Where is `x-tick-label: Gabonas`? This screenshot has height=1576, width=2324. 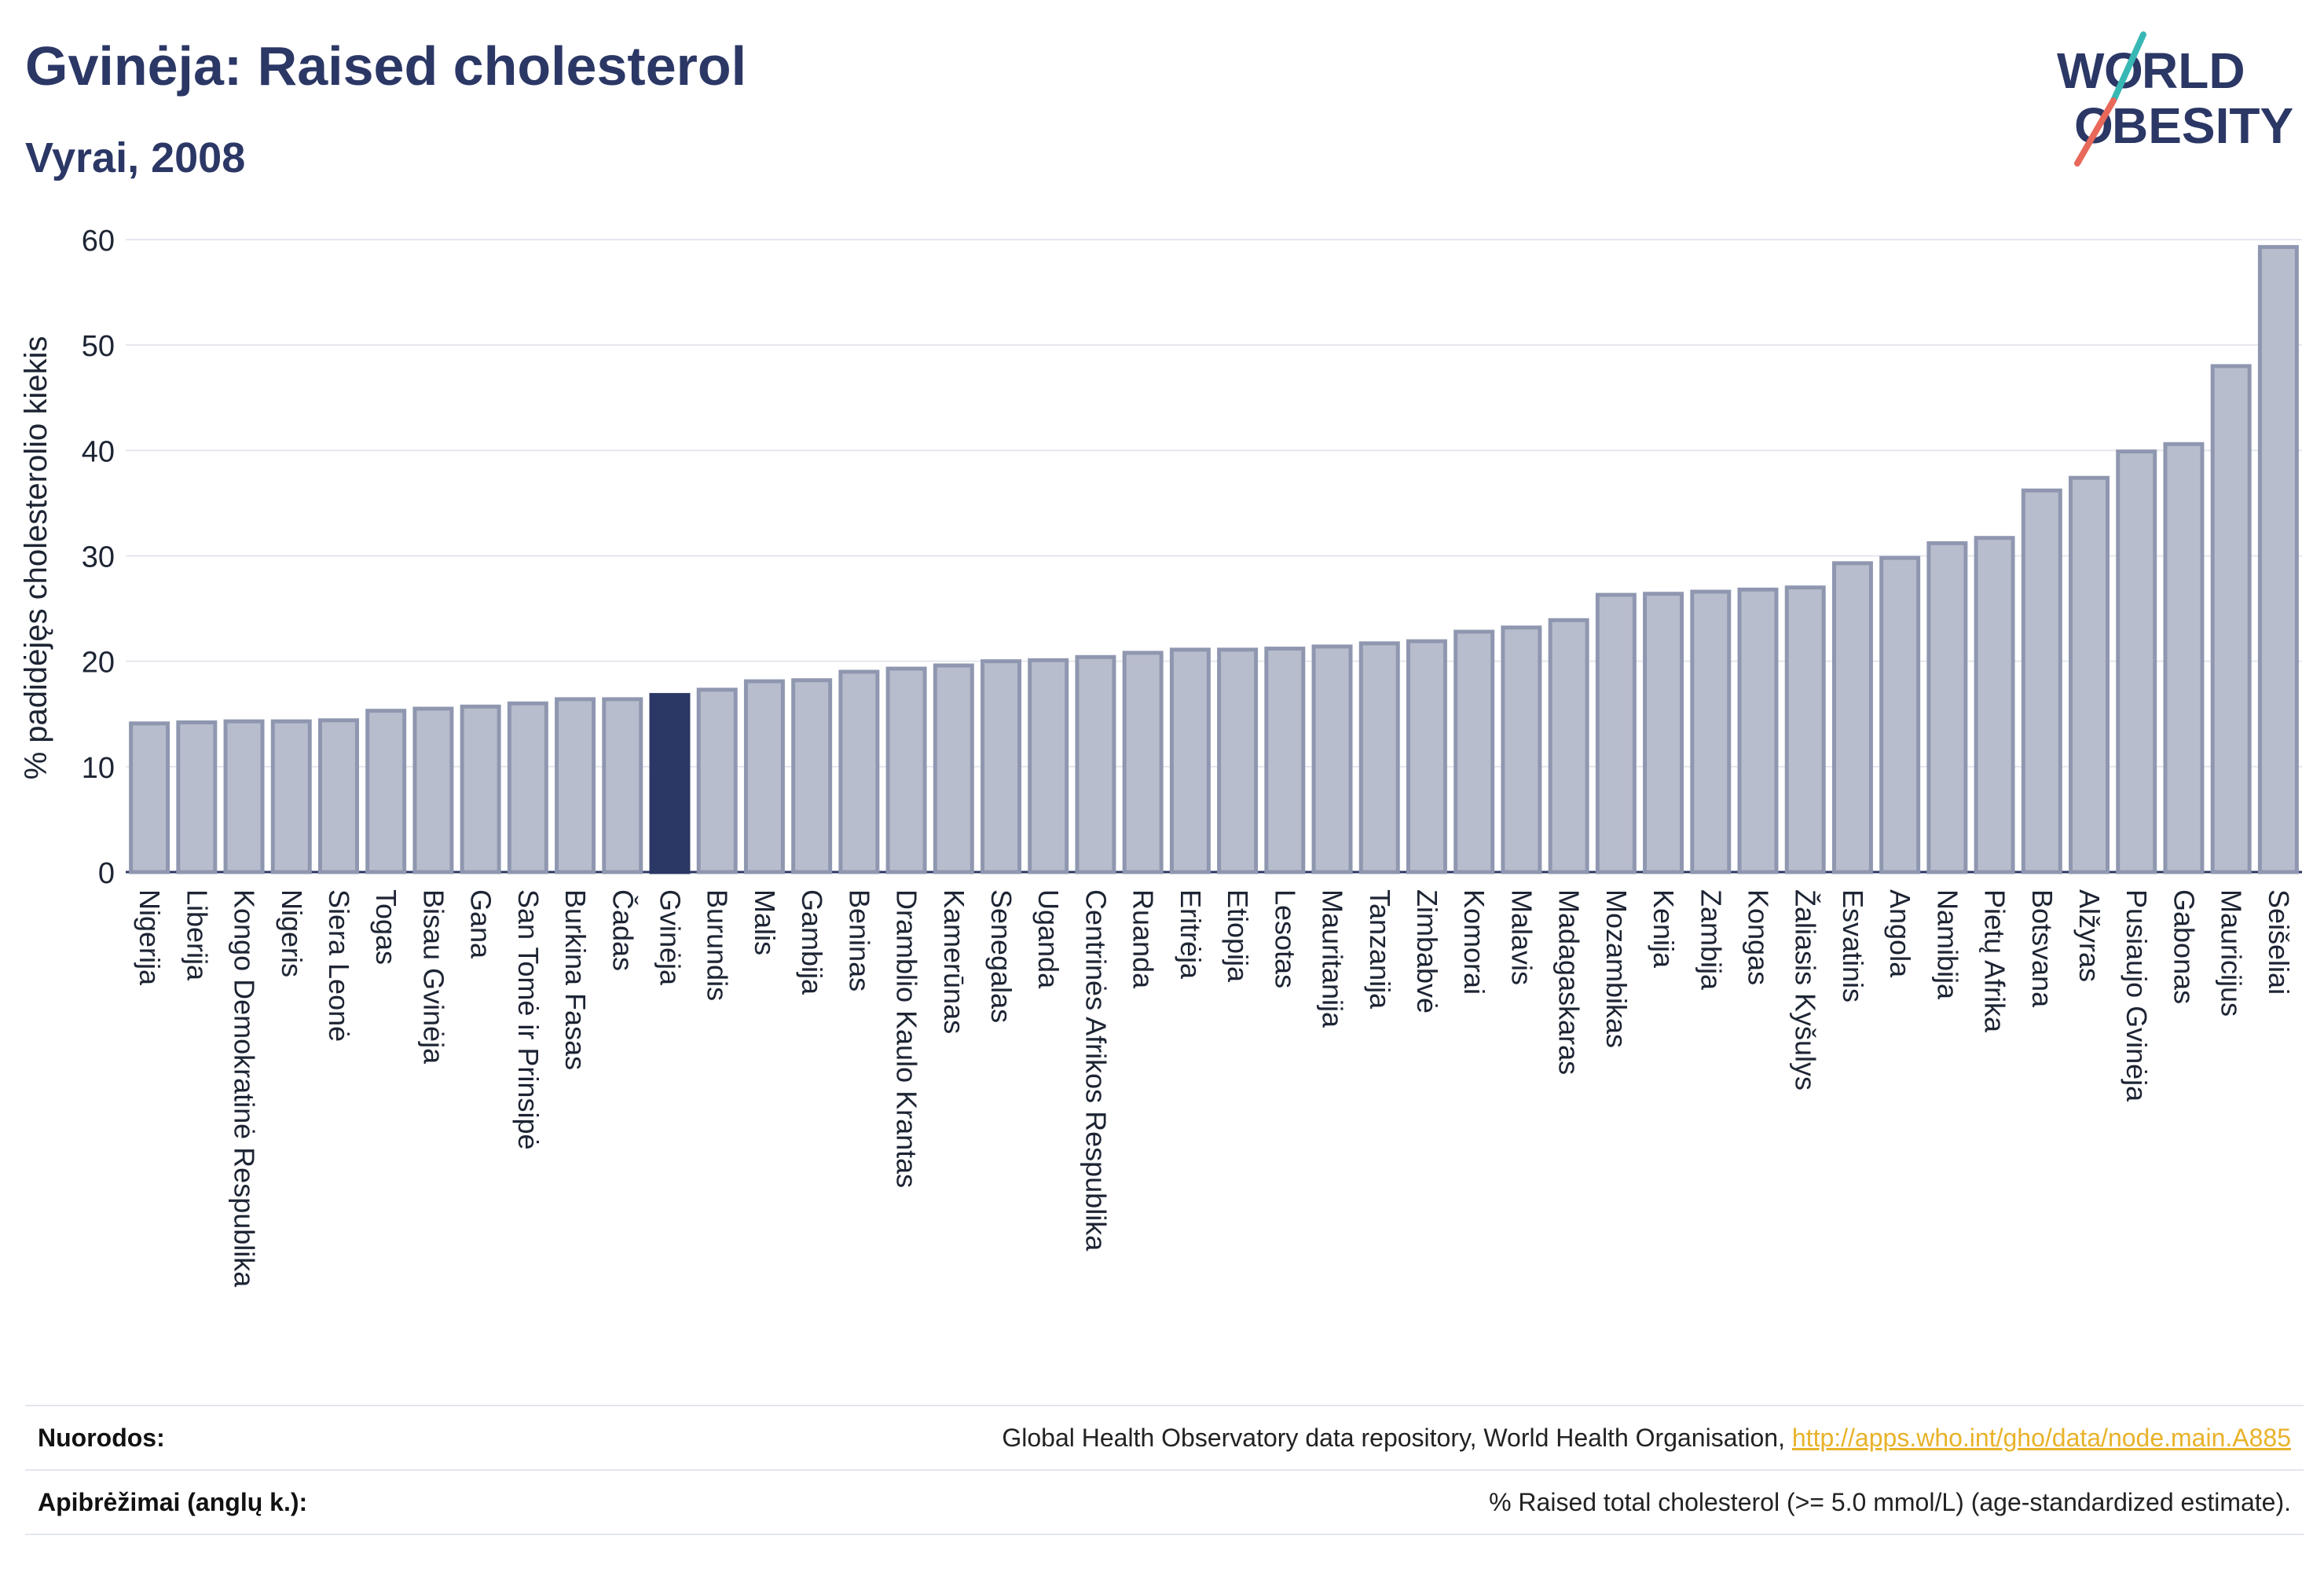 x-tick-label: Gabonas is located at coordinates (2184, 946).